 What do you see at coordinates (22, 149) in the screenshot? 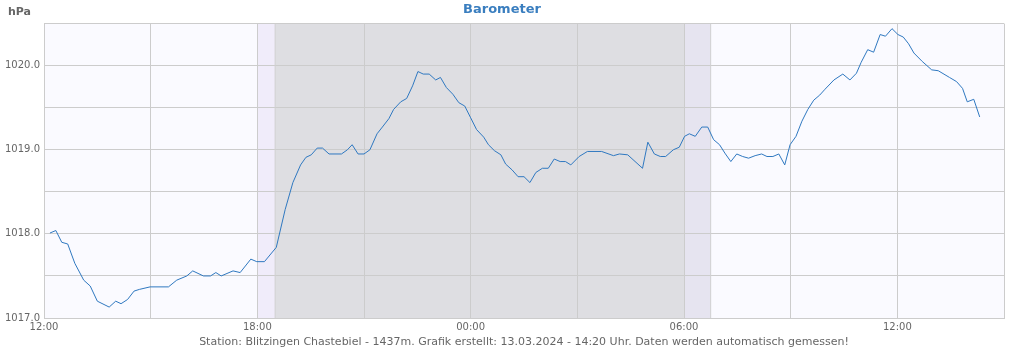
I see `y-tick-label: 1019.0` at bounding box center [22, 149].